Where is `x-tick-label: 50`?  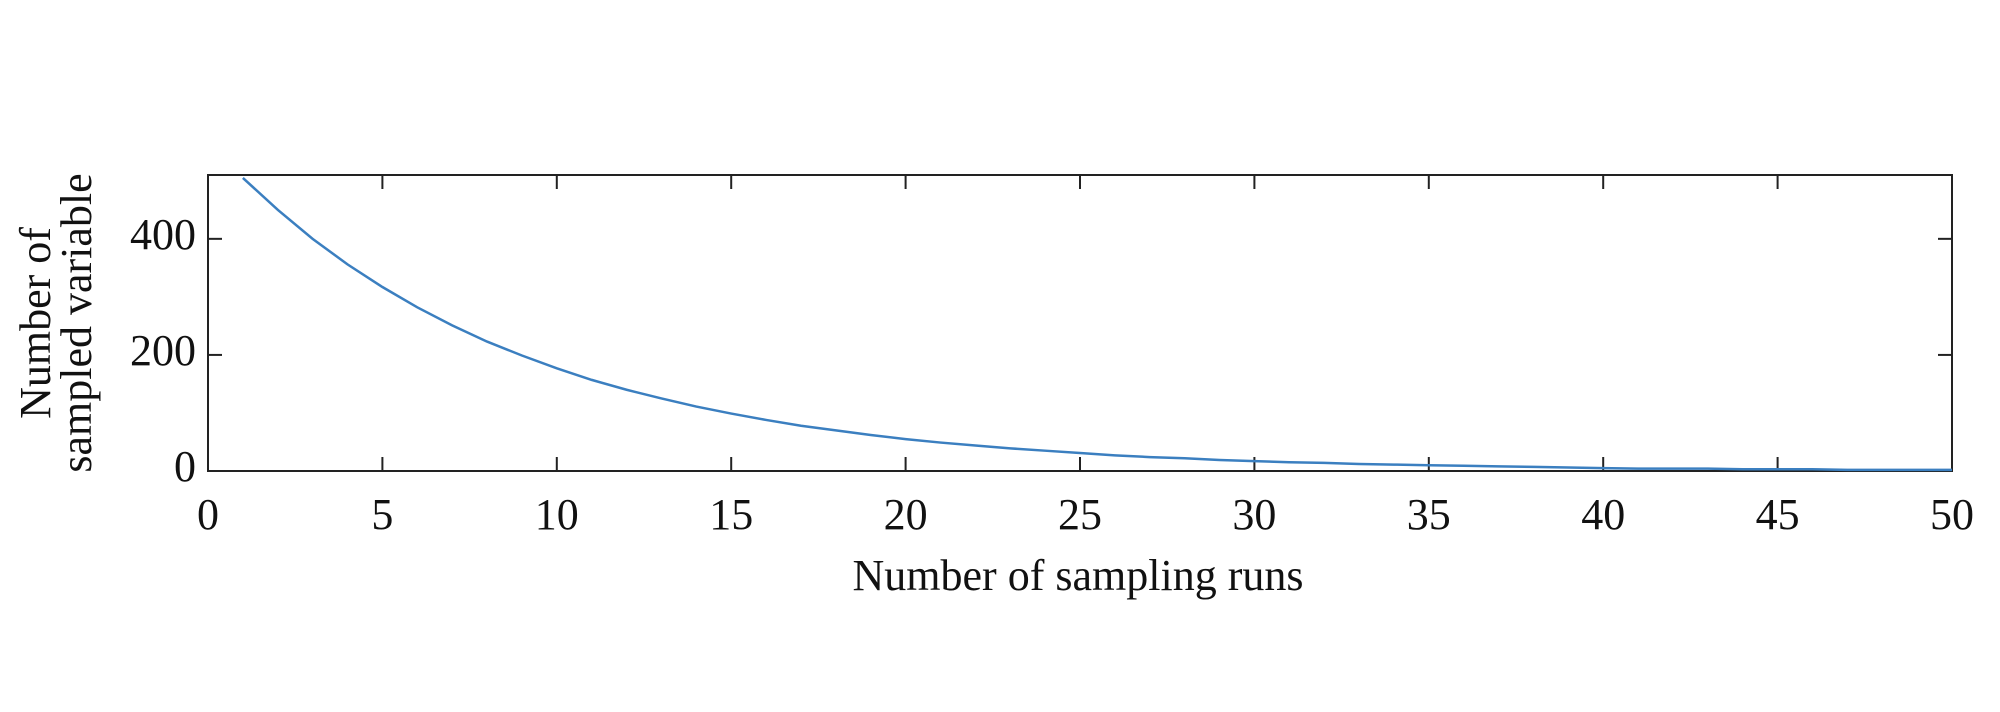
x-tick-label: 50 is located at coordinates (1952, 514).